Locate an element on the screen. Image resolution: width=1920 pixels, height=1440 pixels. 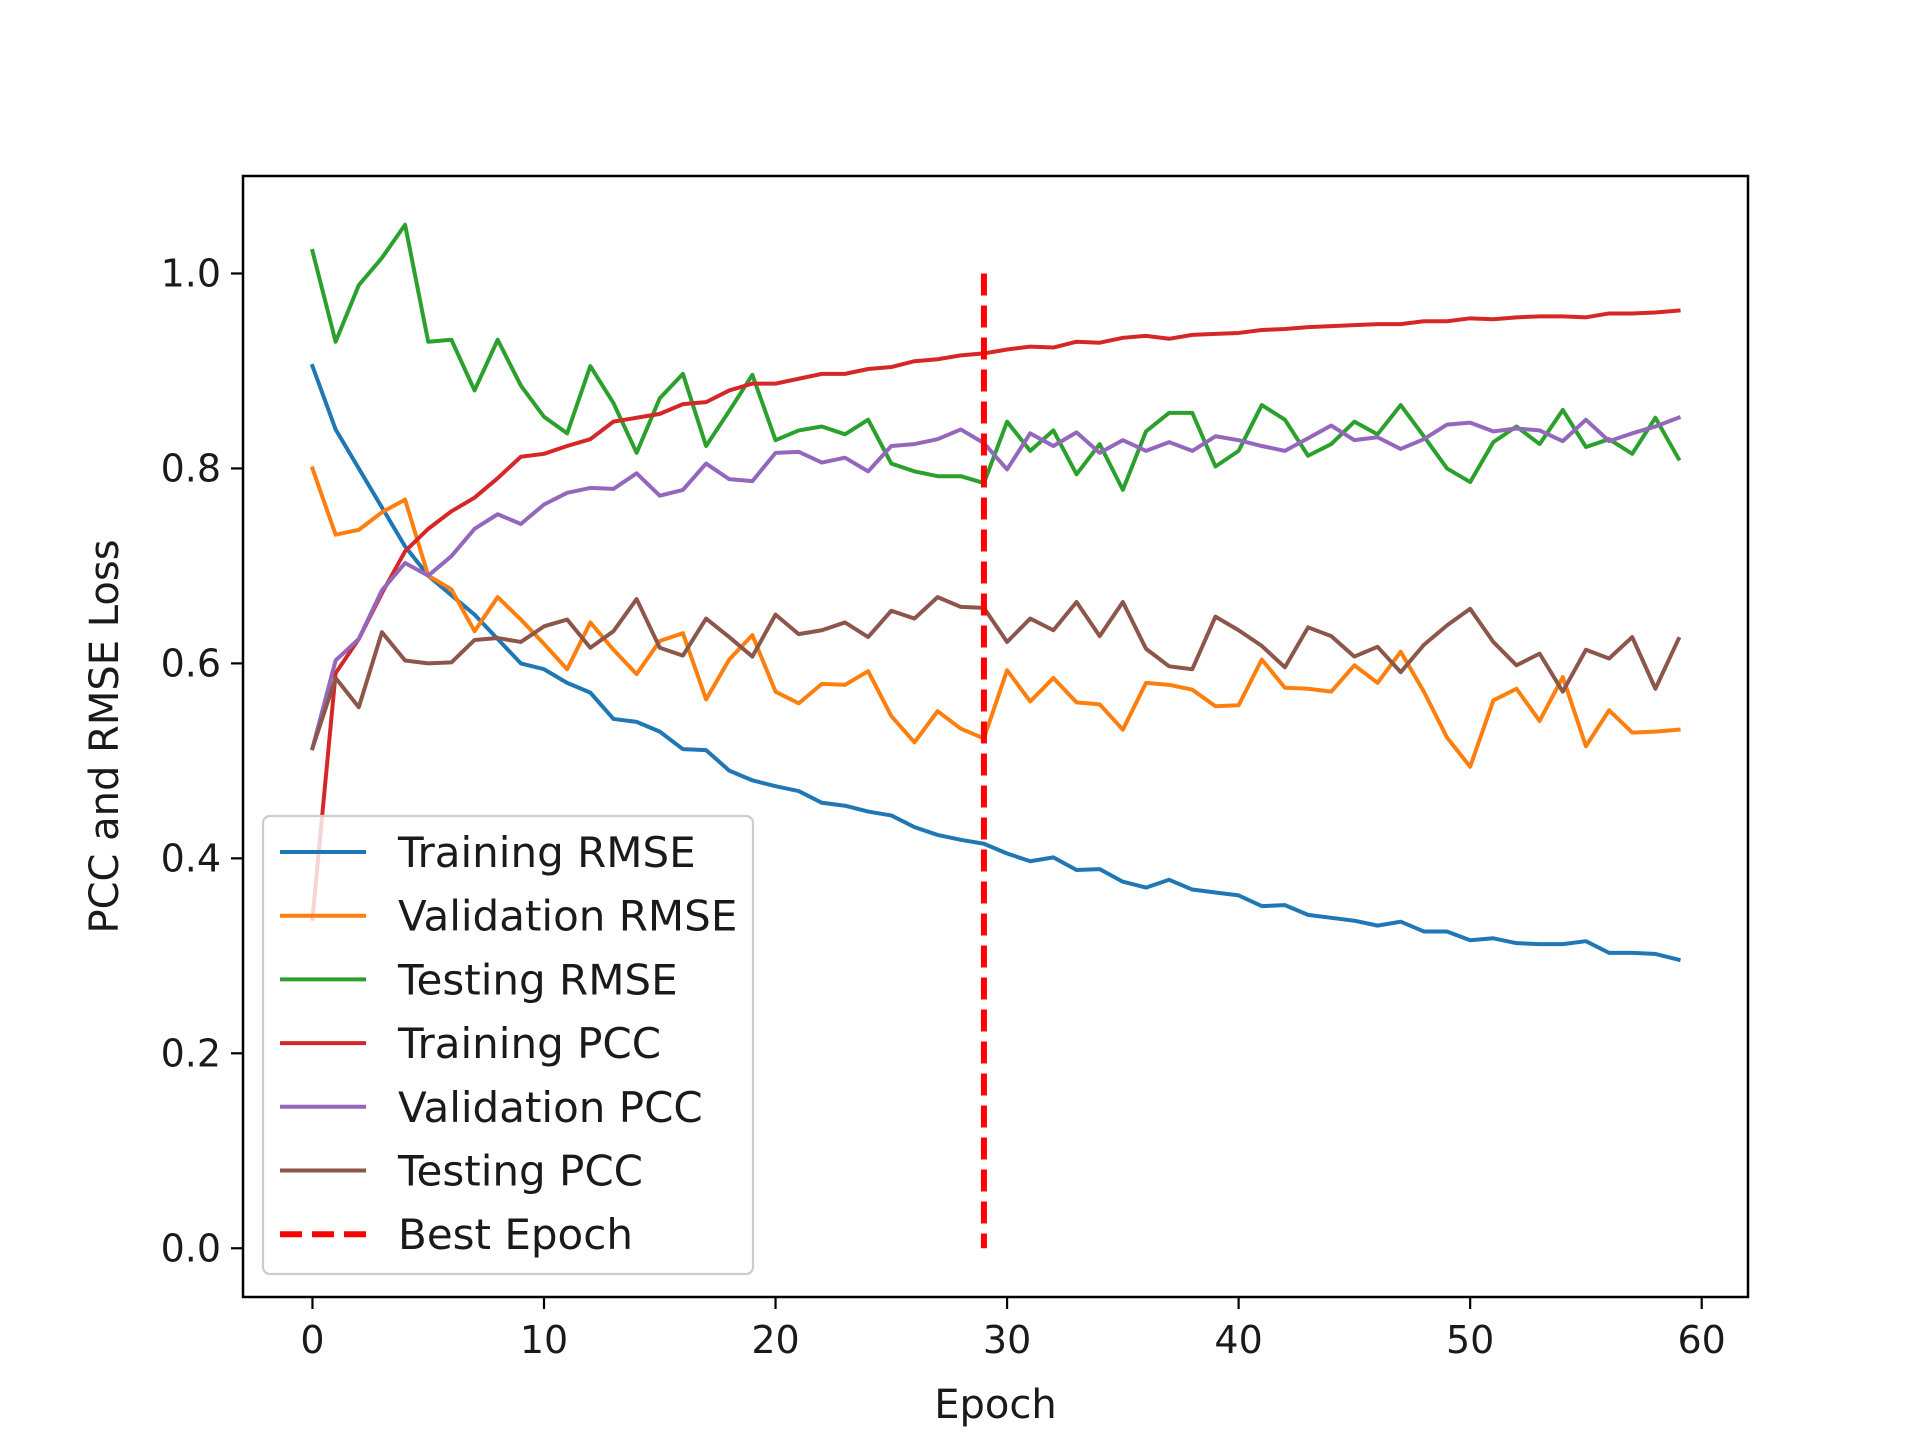
x-tick-label: 20 is located at coordinates (775, 1340).